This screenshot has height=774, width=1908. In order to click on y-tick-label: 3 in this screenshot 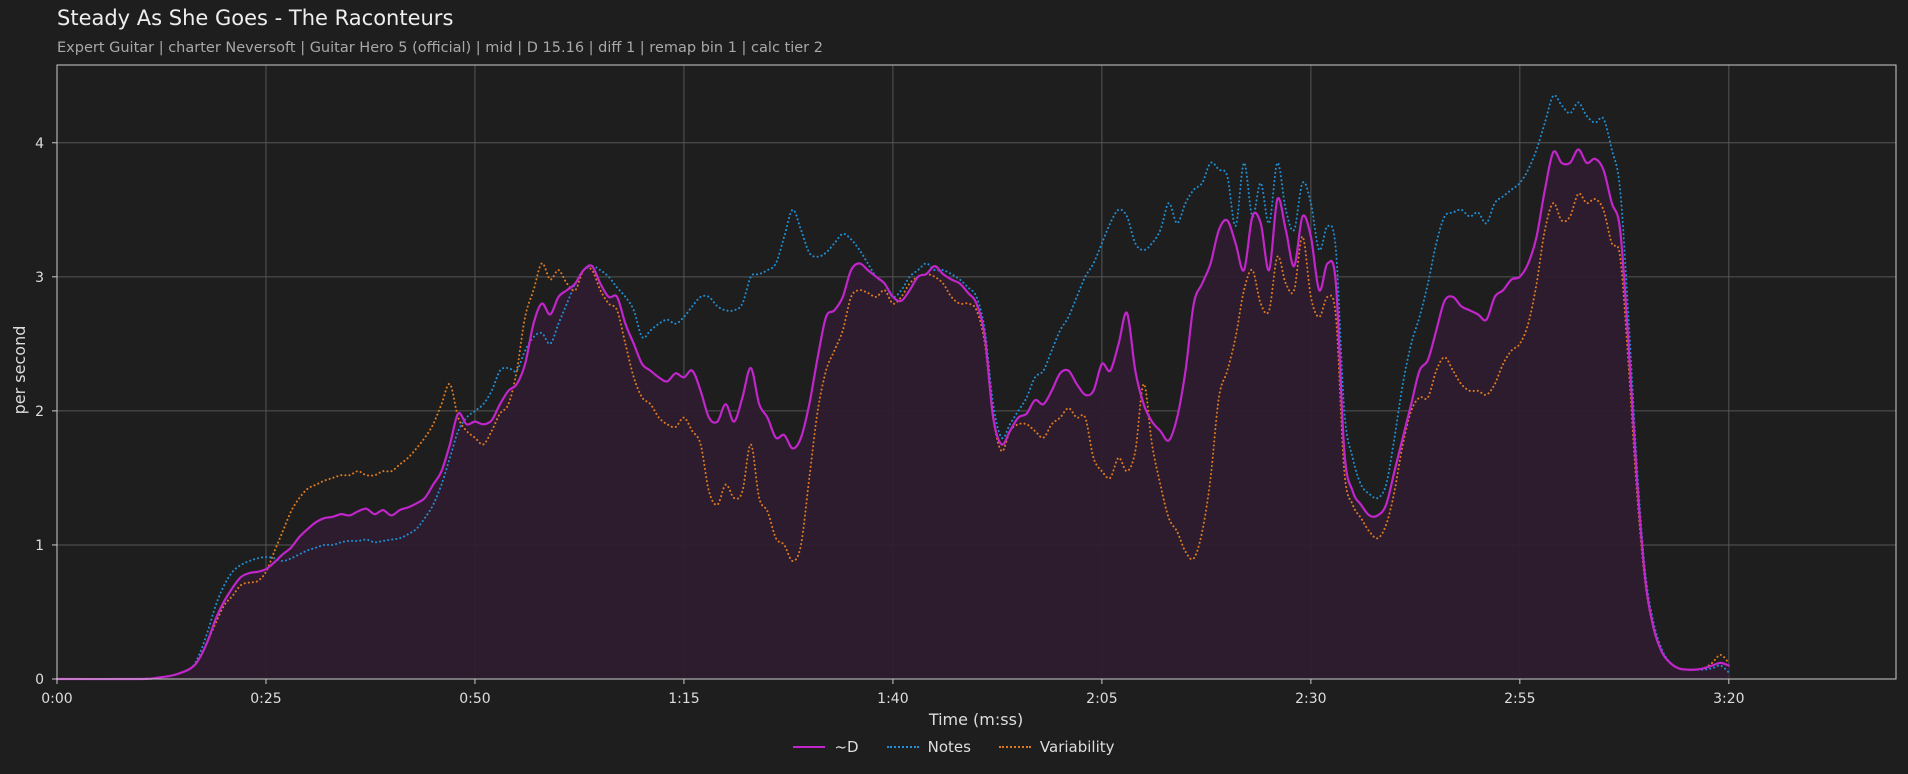, I will do `click(39, 278)`.